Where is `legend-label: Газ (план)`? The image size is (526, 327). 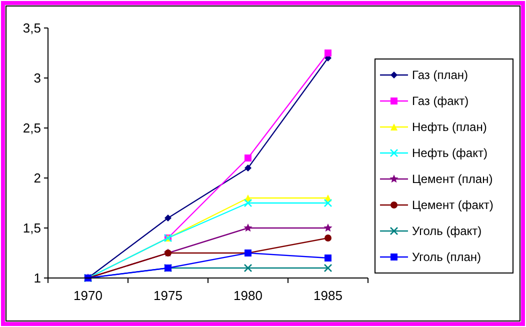 legend-label: Газ (план) is located at coordinates (440, 75).